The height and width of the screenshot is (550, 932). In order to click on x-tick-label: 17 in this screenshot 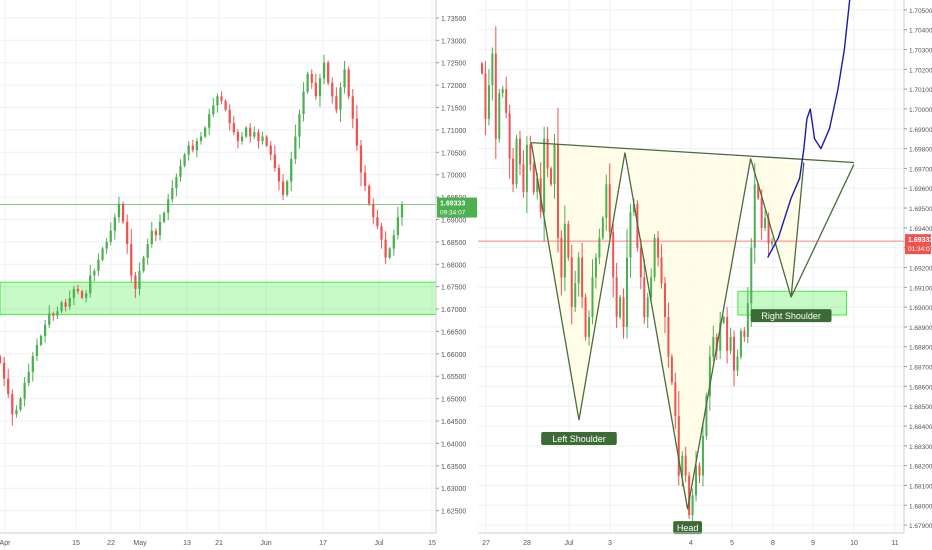, I will do `click(323, 543)`.